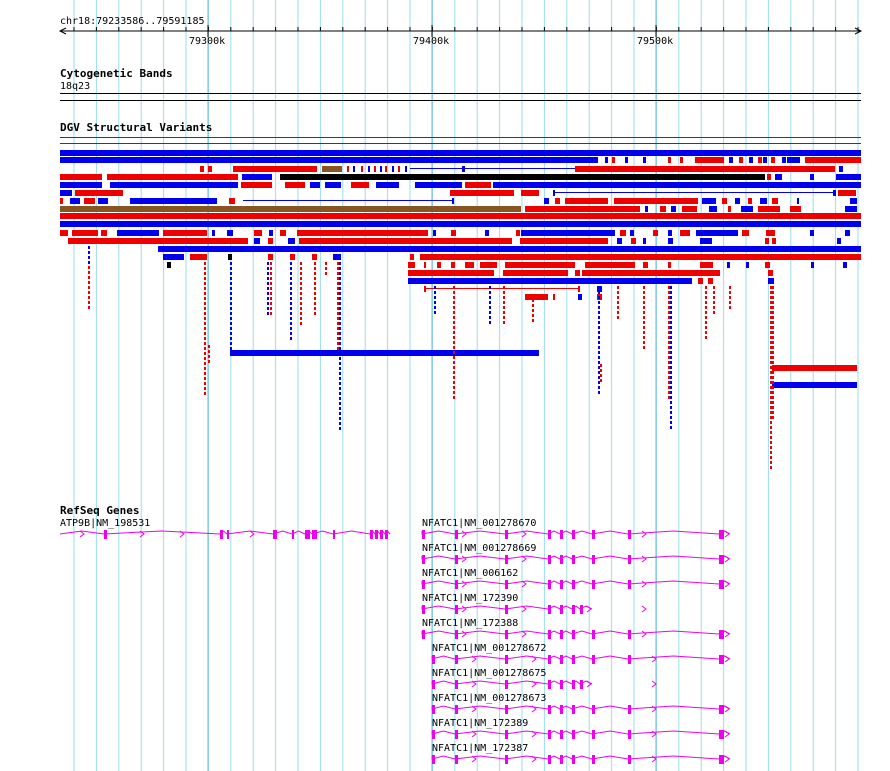  Describe the element at coordinates (470, 623) in the screenshot. I see `gene-label: NFATC1|NM_172388` at that location.